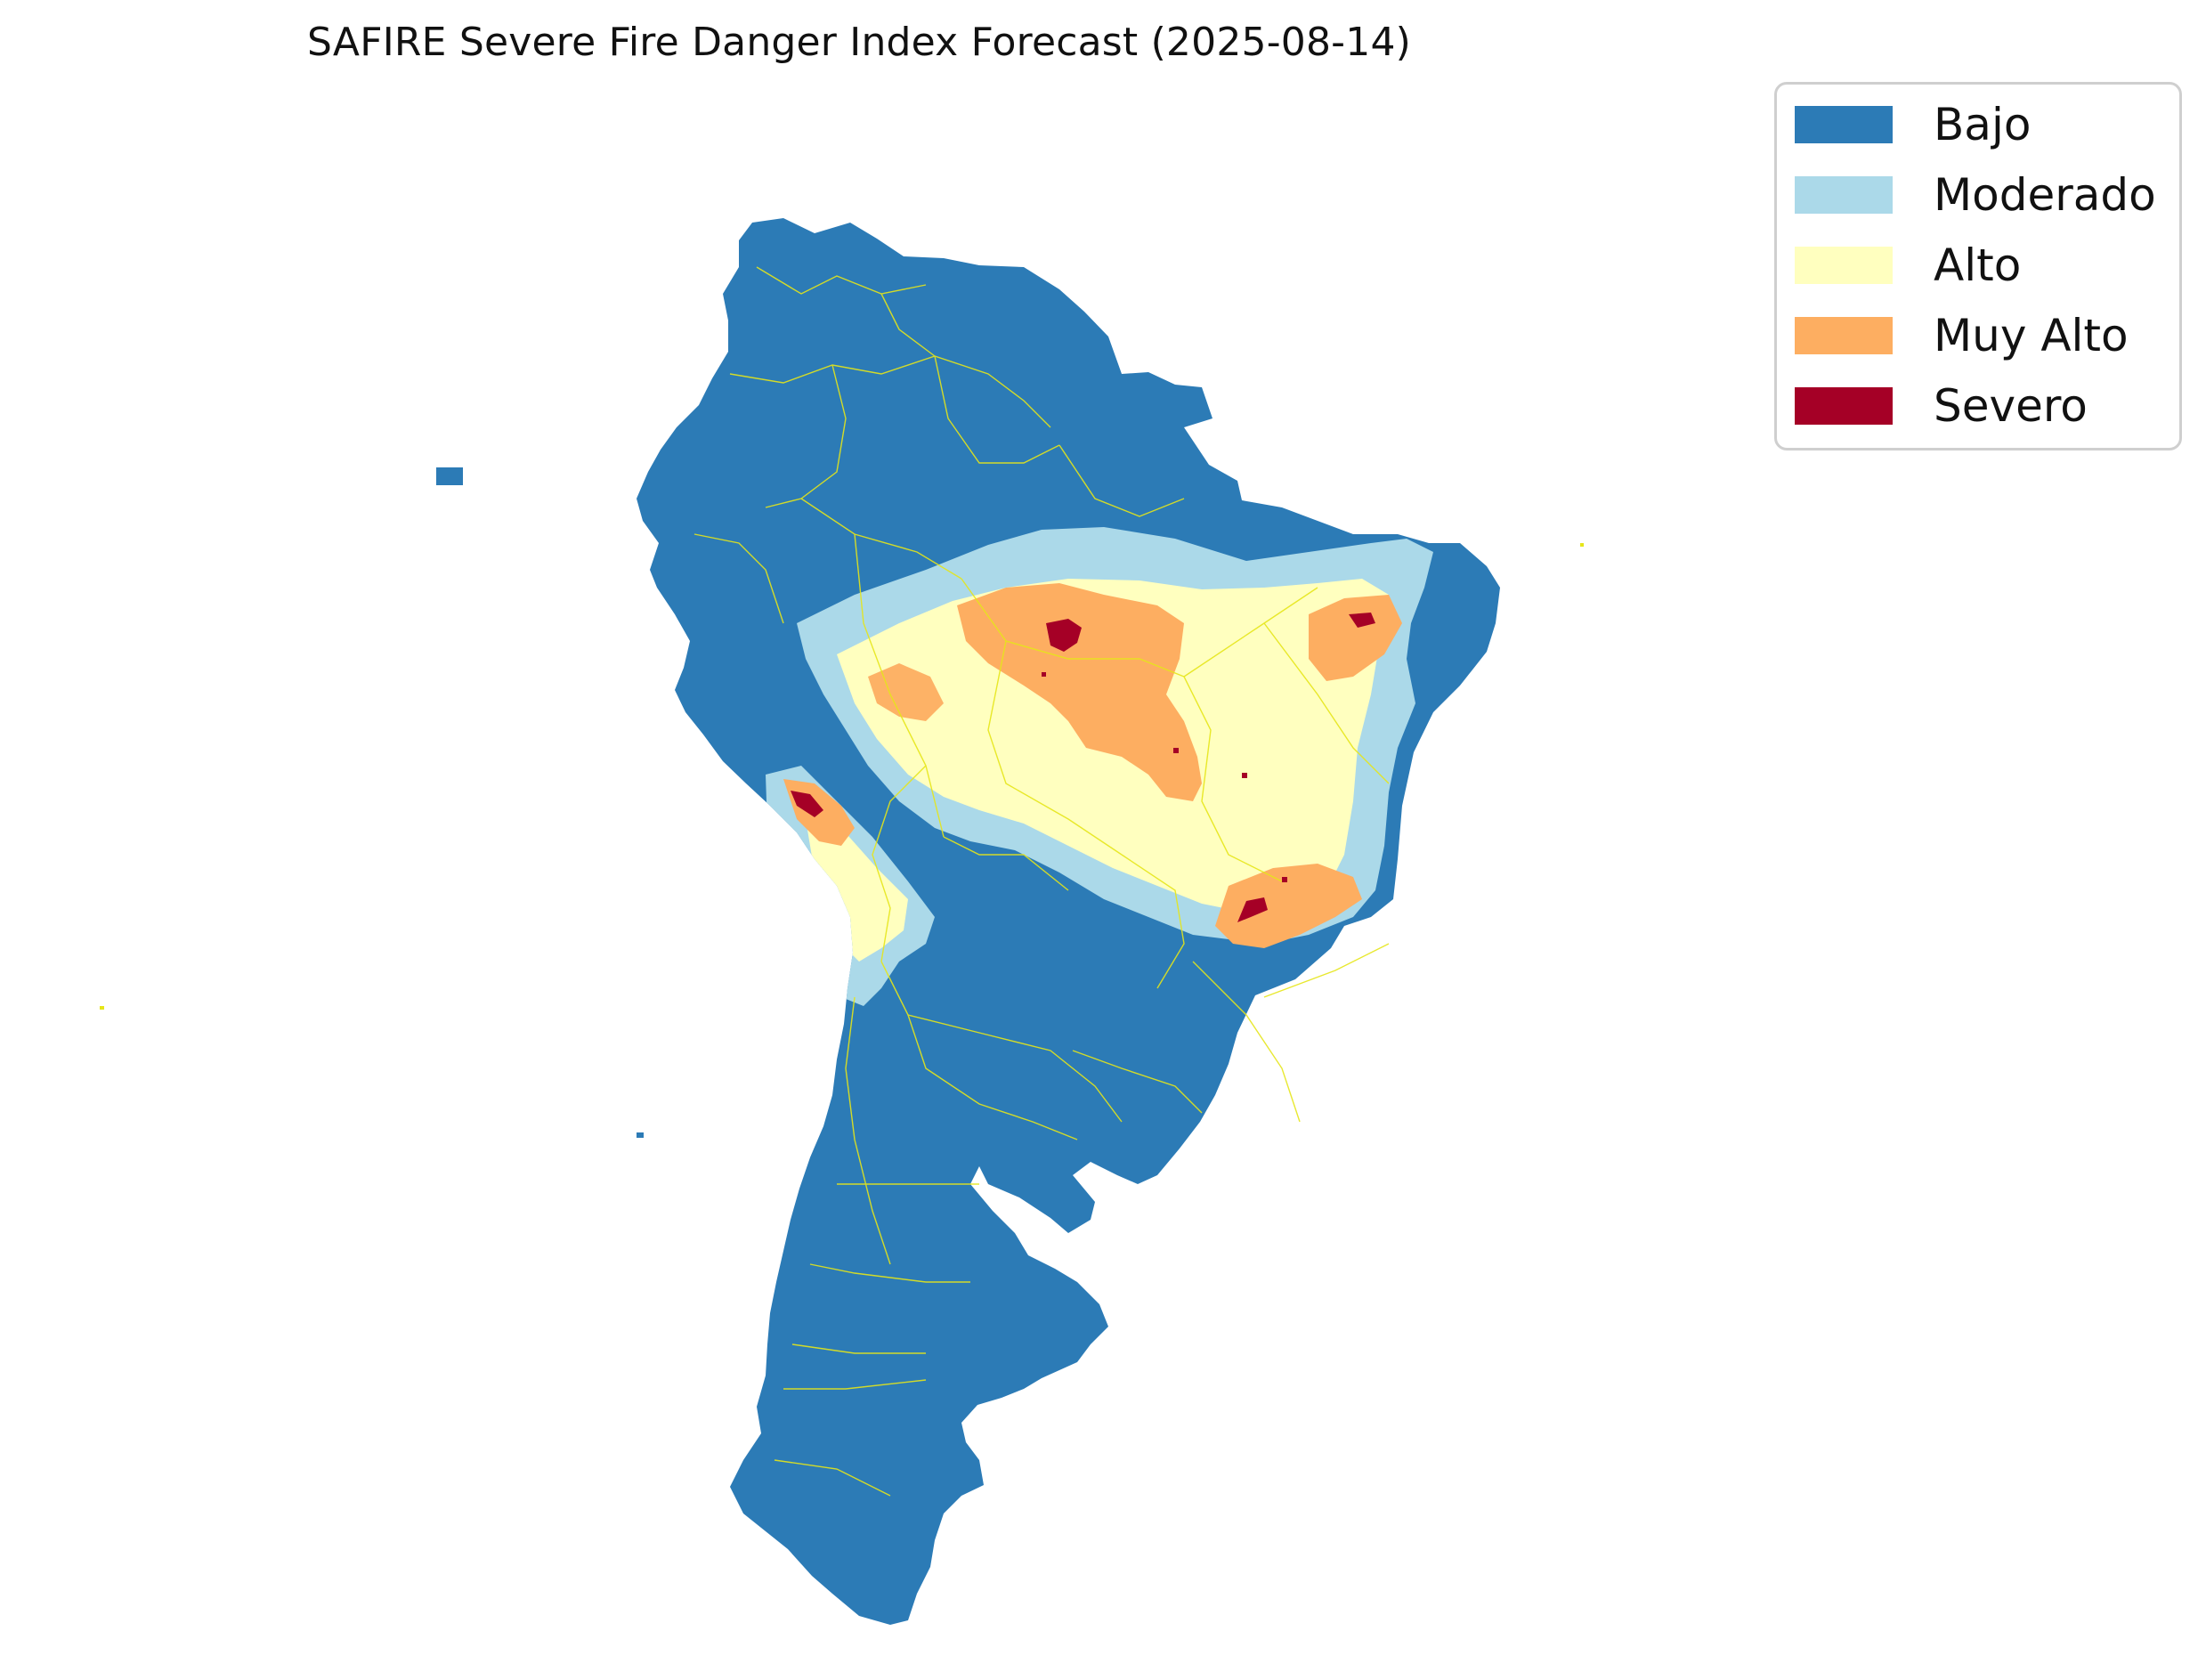  I want to click on zone-severo-central, so click(1064, 635).